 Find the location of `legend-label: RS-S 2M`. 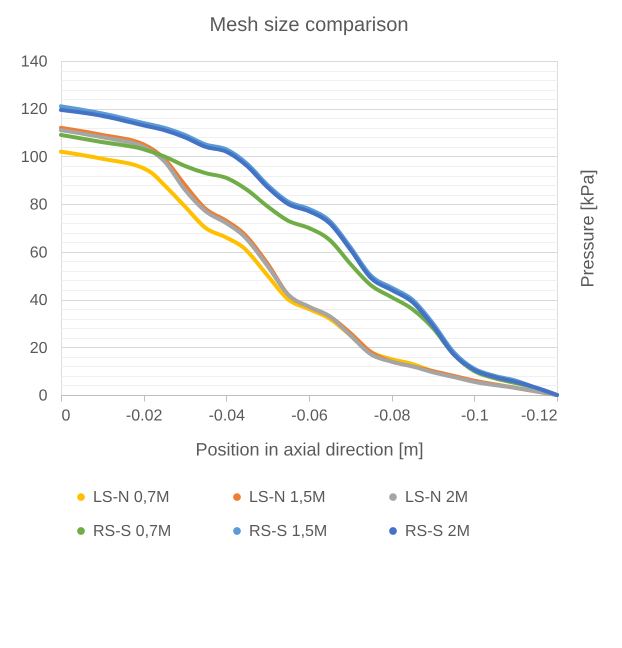

legend-label: RS-S 2M is located at coordinates (437, 531).